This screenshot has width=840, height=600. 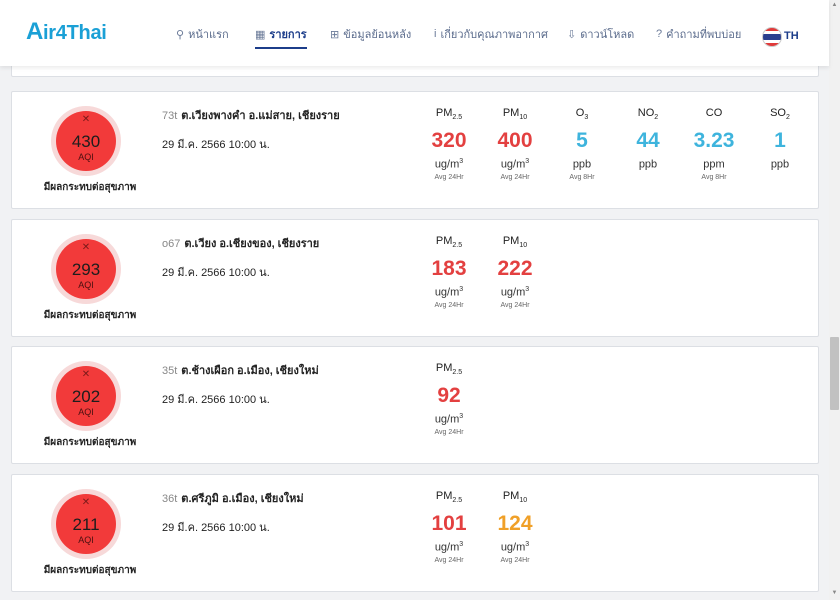 What do you see at coordinates (582, 114) in the screenshot?
I see `pollutant-name: O3` at bounding box center [582, 114].